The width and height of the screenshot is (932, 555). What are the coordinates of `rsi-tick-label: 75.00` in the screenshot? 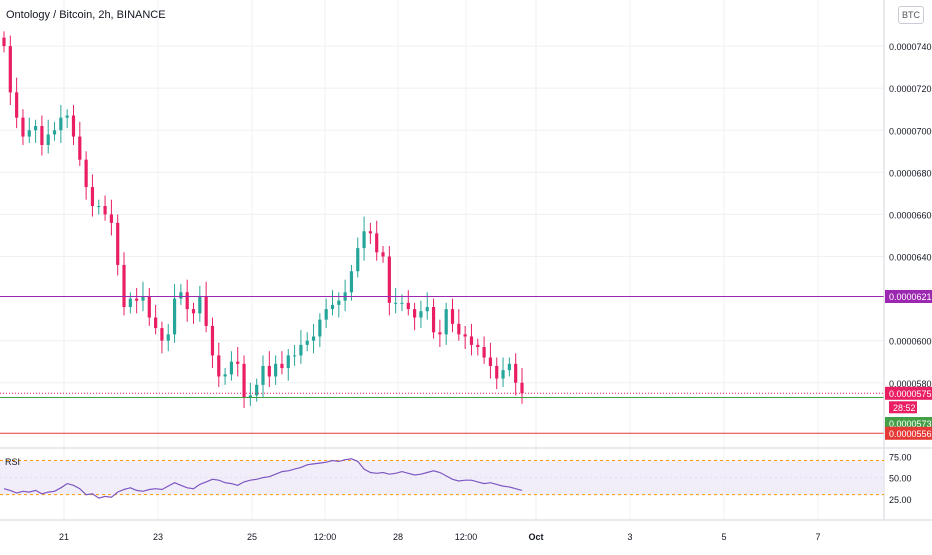 It's located at (900, 457).